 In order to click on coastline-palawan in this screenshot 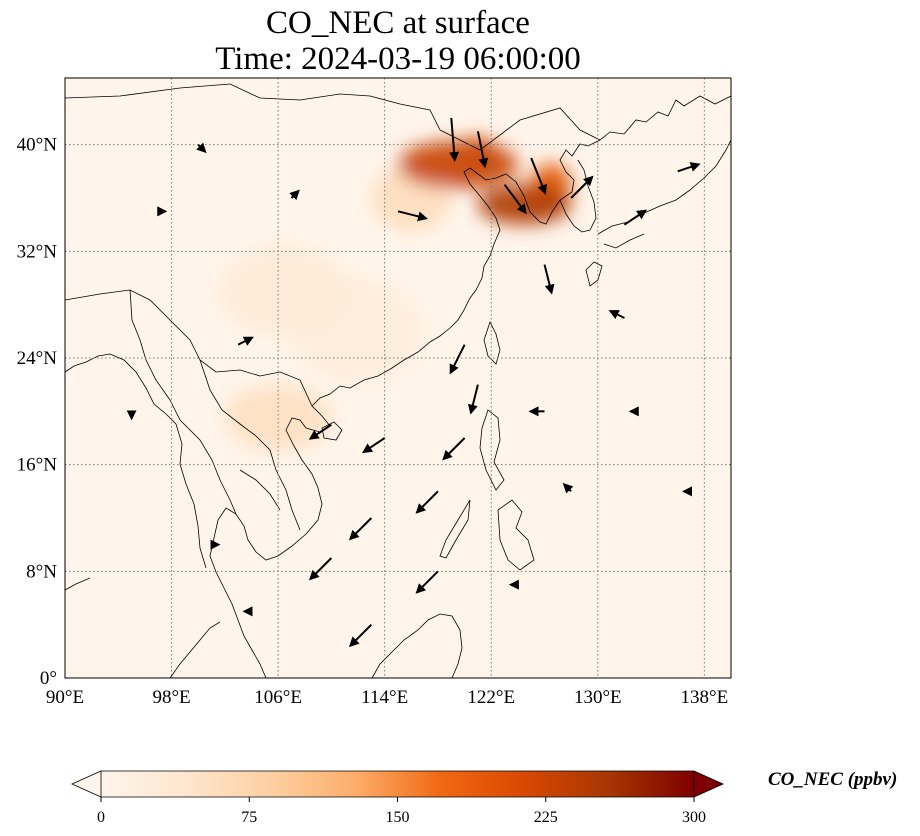, I will do `click(455, 529)`.